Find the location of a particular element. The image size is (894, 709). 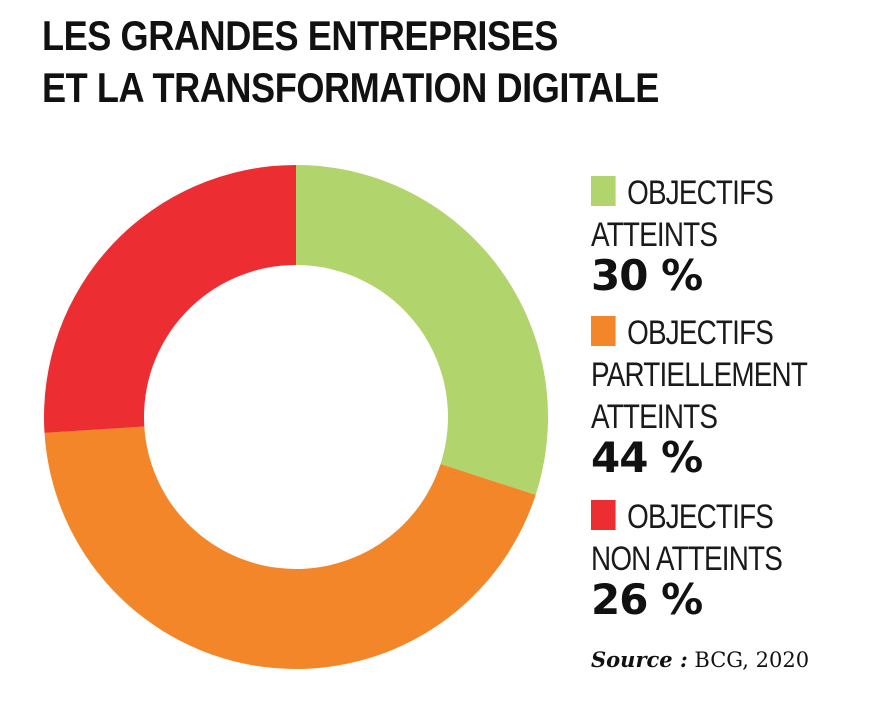

chart-title-line-1: LES GRANDES ENTREPRISES is located at coordinates (300, 35).